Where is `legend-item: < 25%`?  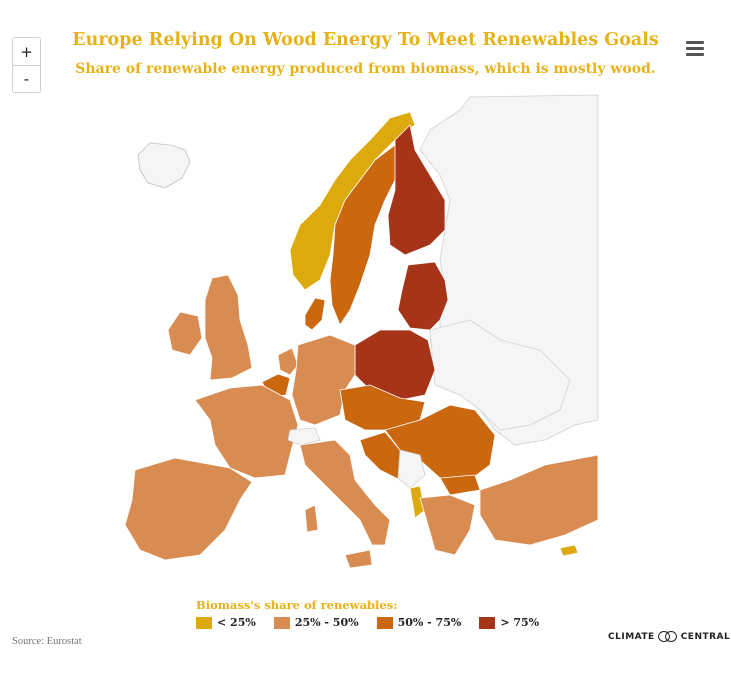
legend-item: < 25% is located at coordinates (226, 622).